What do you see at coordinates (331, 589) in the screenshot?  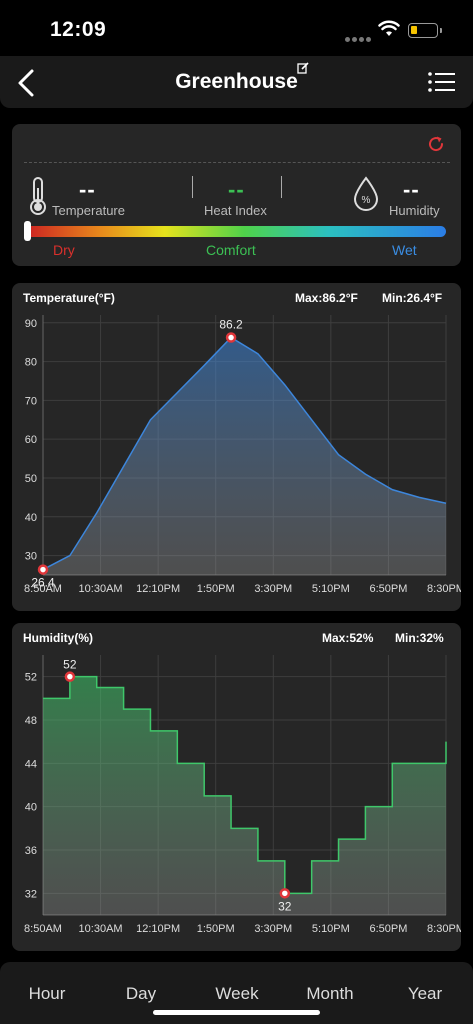 I see `temperature-x-tick-label: 5:10PM` at bounding box center [331, 589].